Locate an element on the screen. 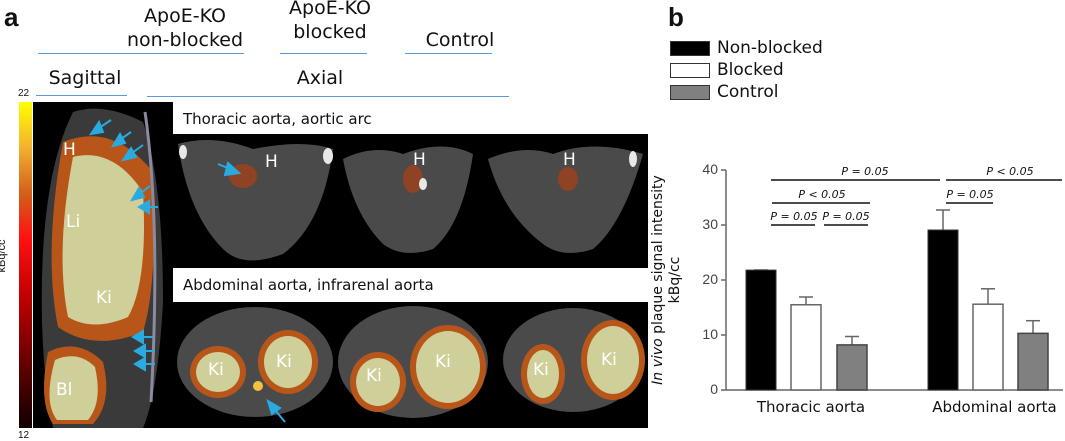  abdominal-scan-graphics is located at coordinates (411, 364).